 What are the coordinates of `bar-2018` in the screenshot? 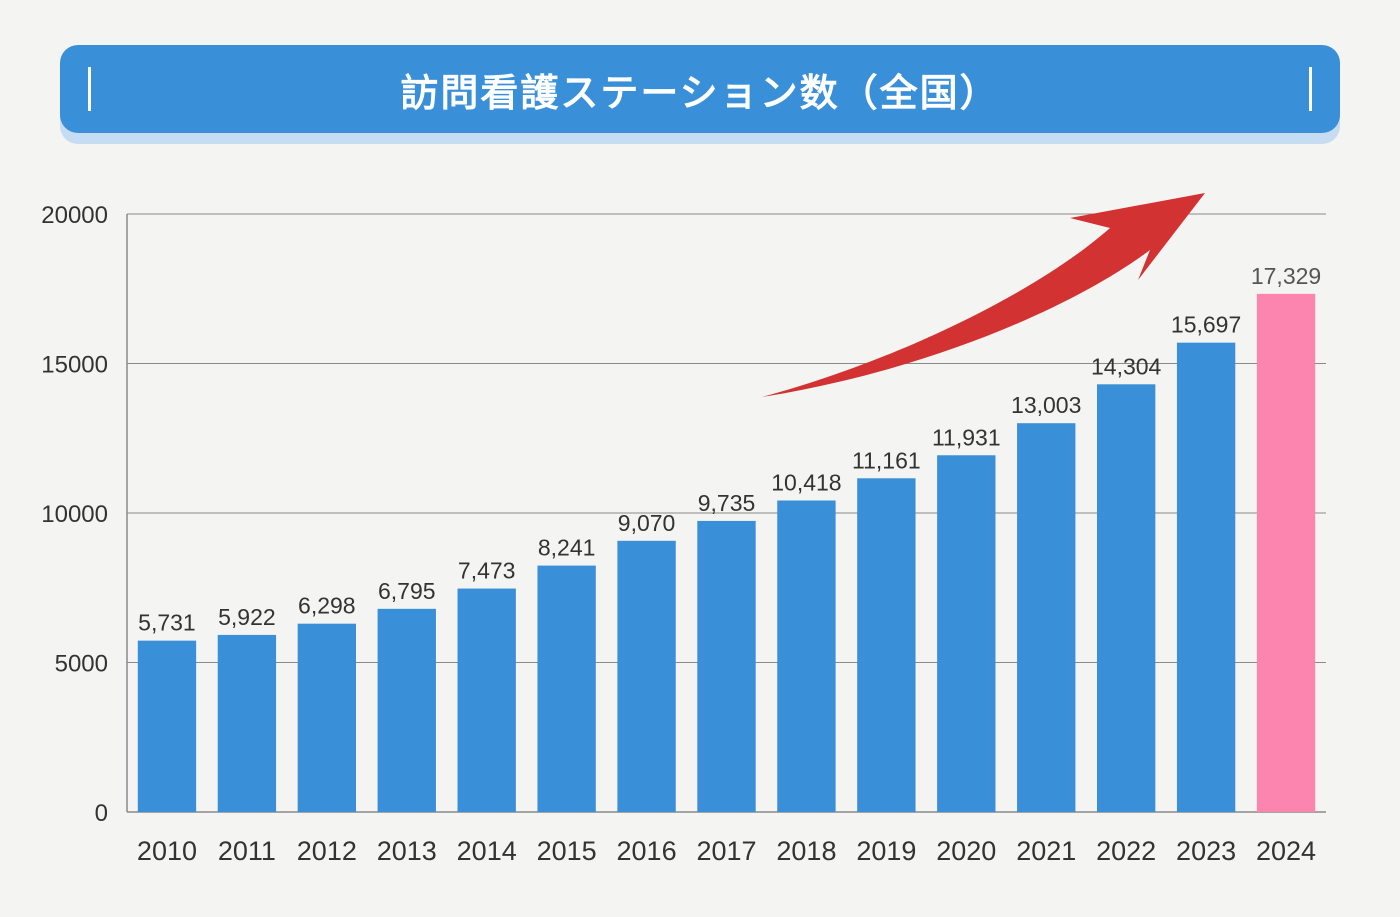 It's located at (806, 656).